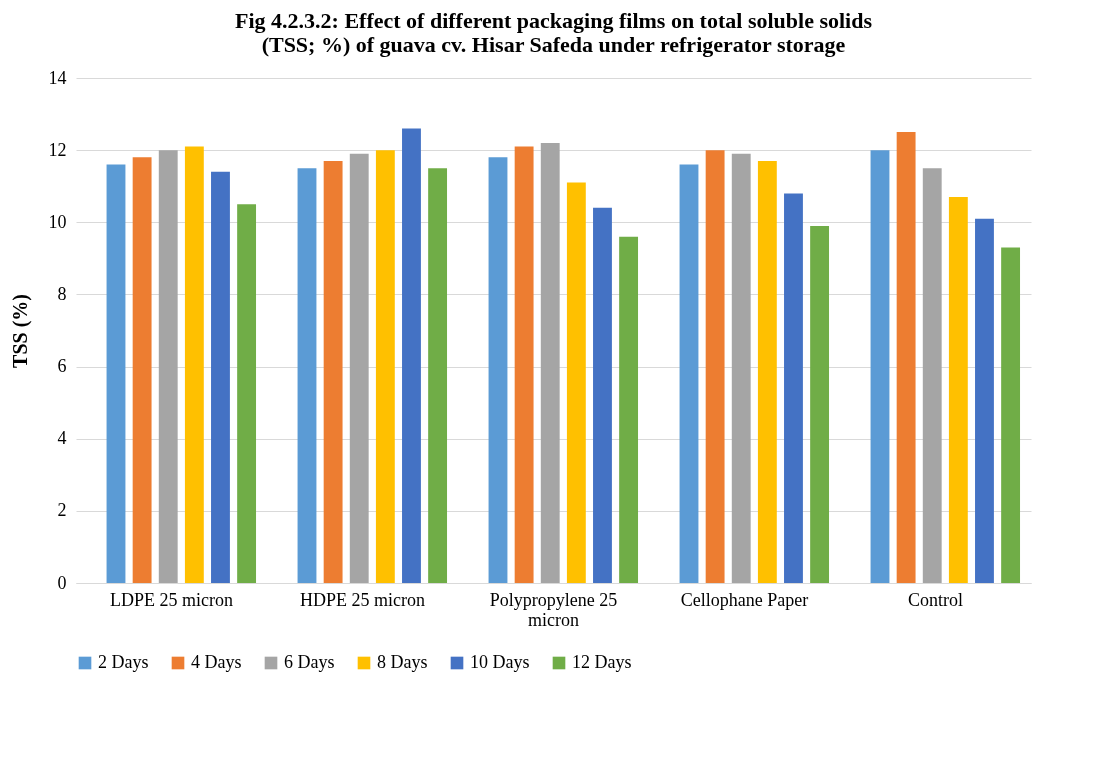 The height and width of the screenshot is (775, 1102). Describe the element at coordinates (62, 293) in the screenshot. I see `y-tick-label: 8` at that location.